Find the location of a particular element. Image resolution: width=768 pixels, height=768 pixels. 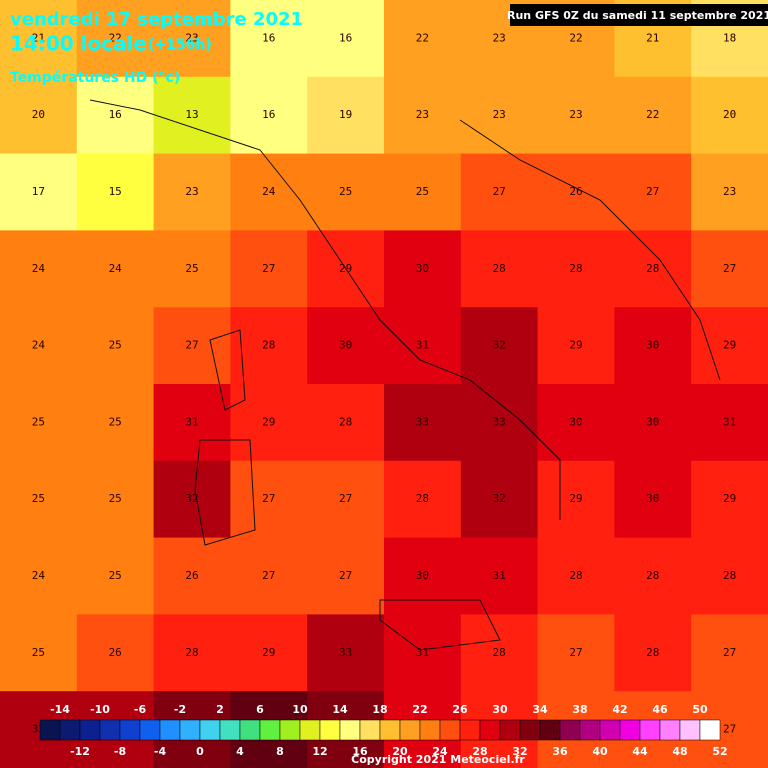

copyright: Copyright 2021 Meteociel.fr is located at coordinates (438, 759).